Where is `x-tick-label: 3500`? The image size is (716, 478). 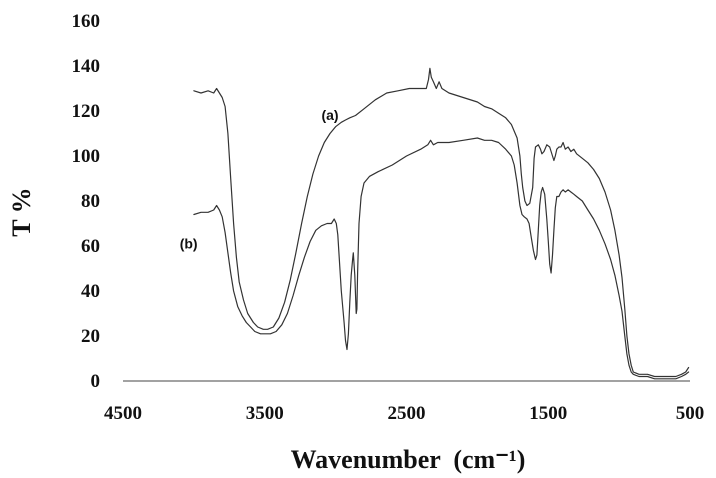
x-tick-label: 3500 is located at coordinates (265, 413).